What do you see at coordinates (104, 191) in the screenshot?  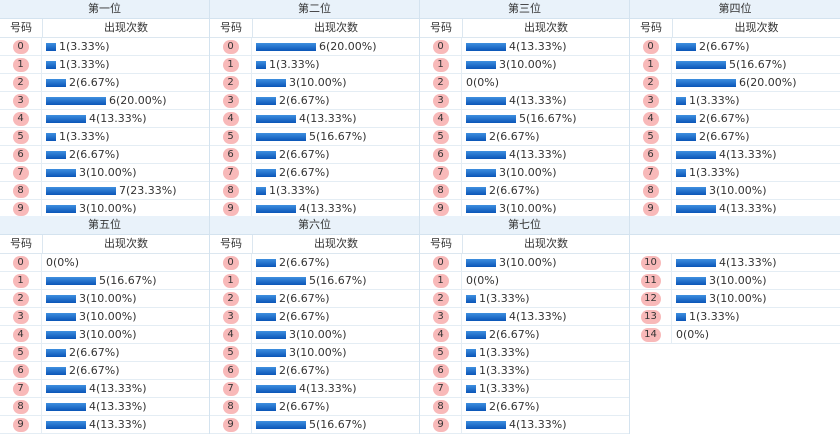 I see `table-row: 8 7(23.33%)` at bounding box center [104, 191].